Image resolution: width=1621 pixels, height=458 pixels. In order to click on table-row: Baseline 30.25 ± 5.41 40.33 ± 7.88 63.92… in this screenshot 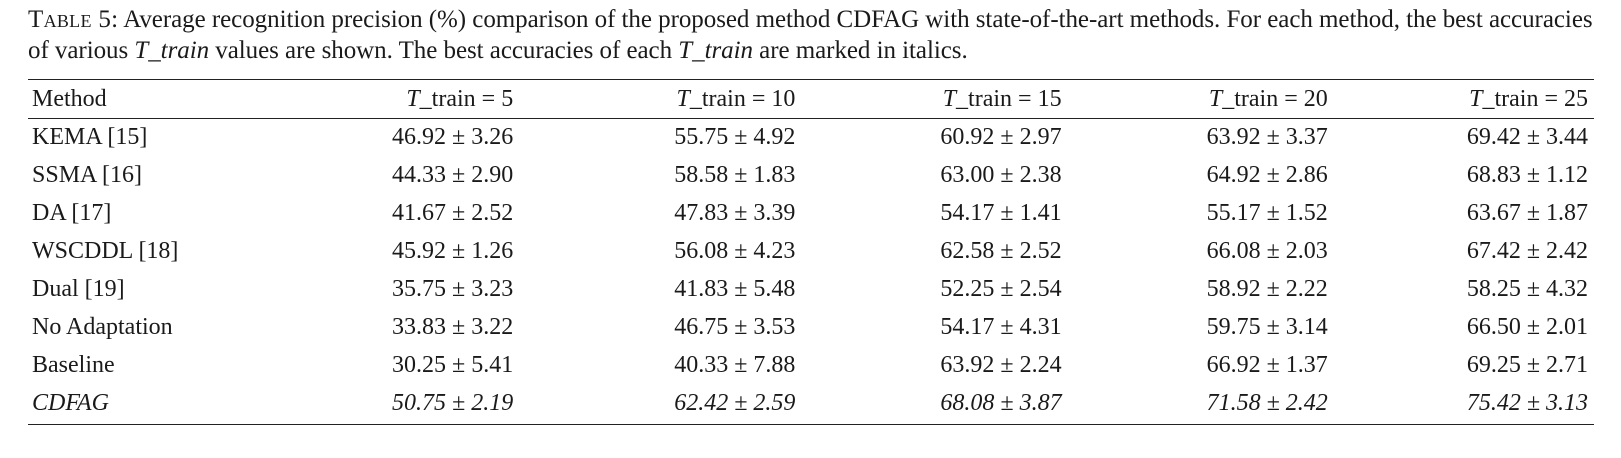, I will do `click(811, 365)`.